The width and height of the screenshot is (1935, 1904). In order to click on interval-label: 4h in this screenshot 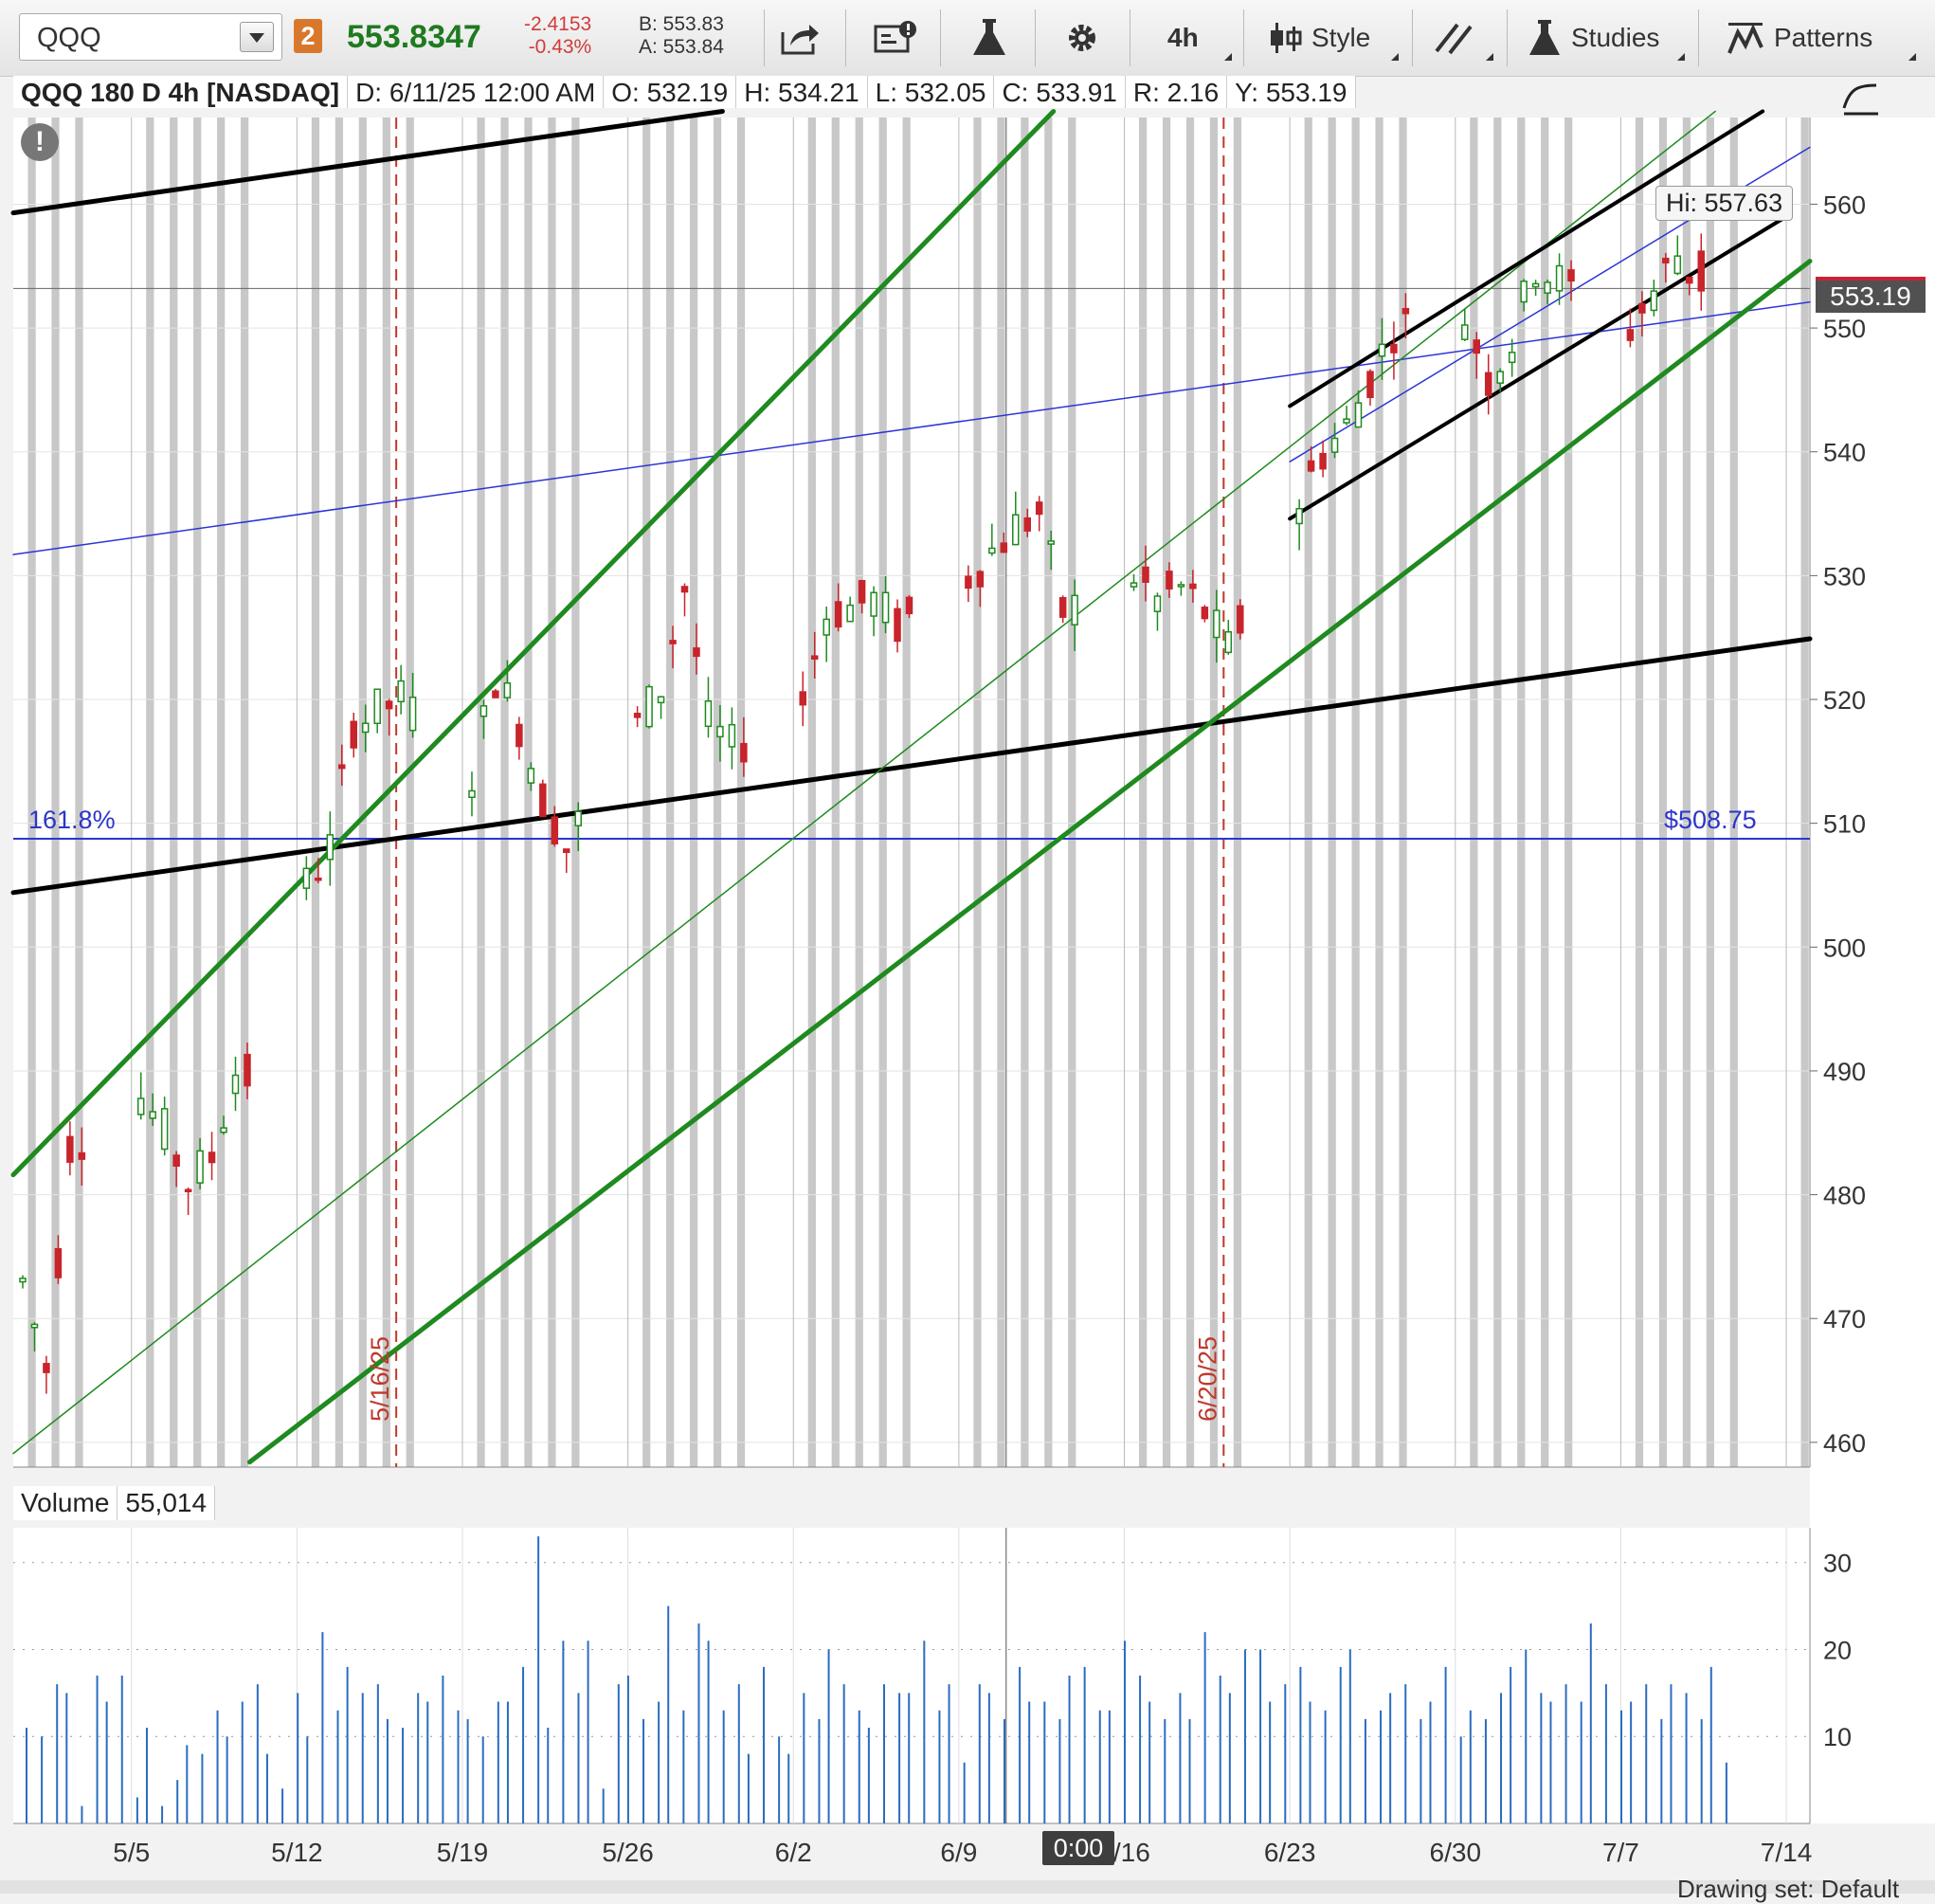, I will do `click(1183, 37)`.